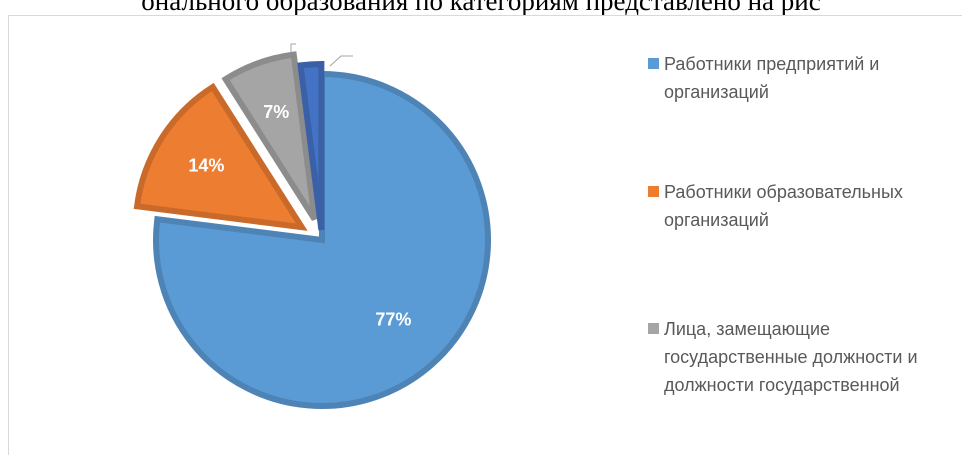 This screenshot has height=455, width=962. I want to click on legend-entry: Работники предприятий и организаций, so click(793, 78).